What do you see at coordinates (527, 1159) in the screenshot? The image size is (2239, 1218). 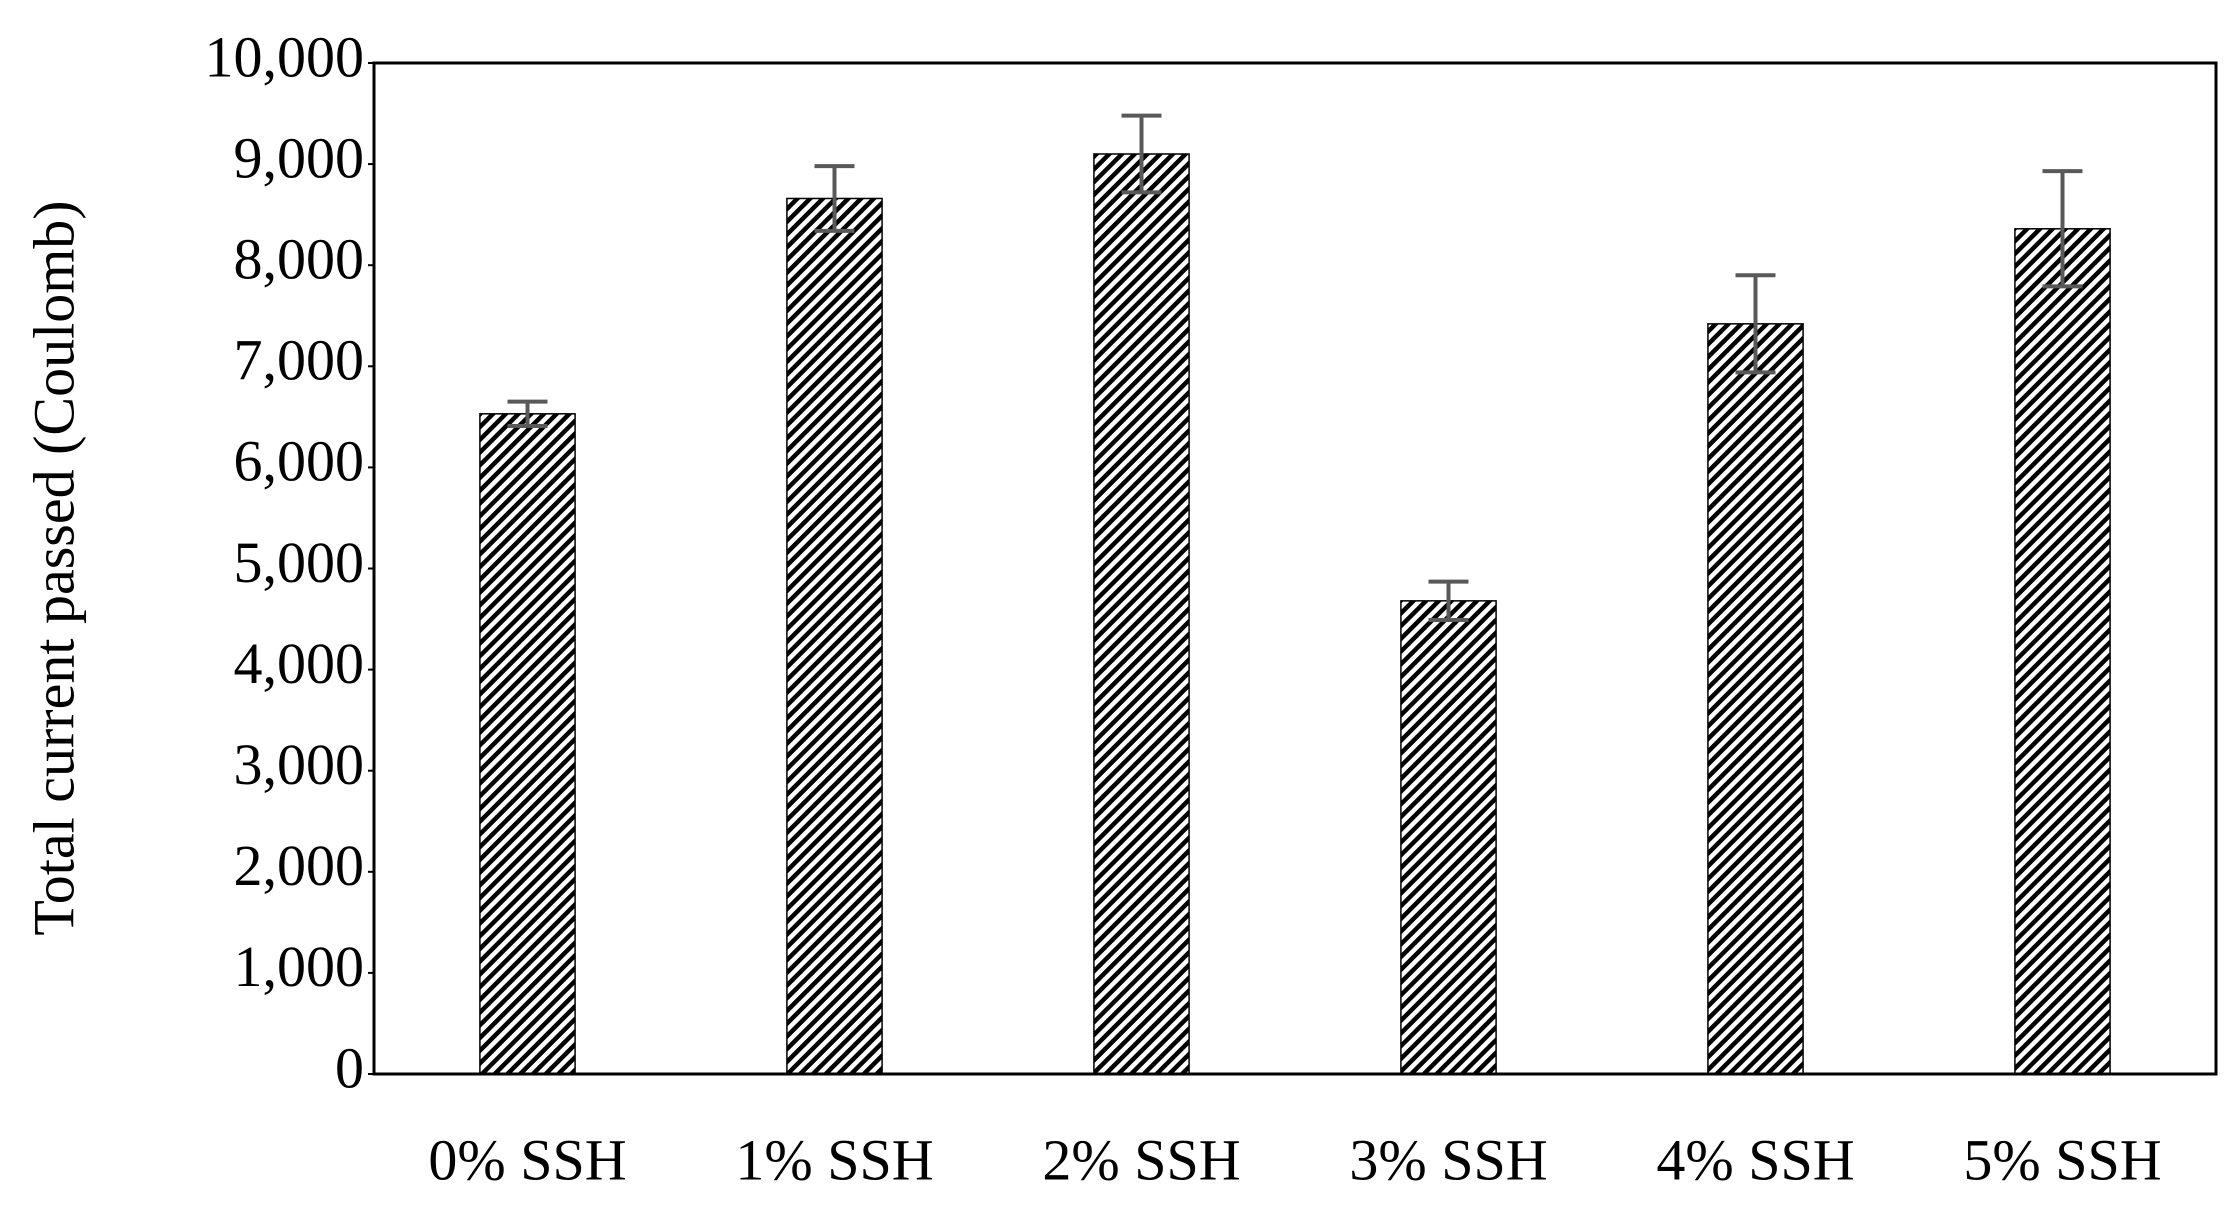 I see `x-tick-label: 0% SSH` at bounding box center [527, 1159].